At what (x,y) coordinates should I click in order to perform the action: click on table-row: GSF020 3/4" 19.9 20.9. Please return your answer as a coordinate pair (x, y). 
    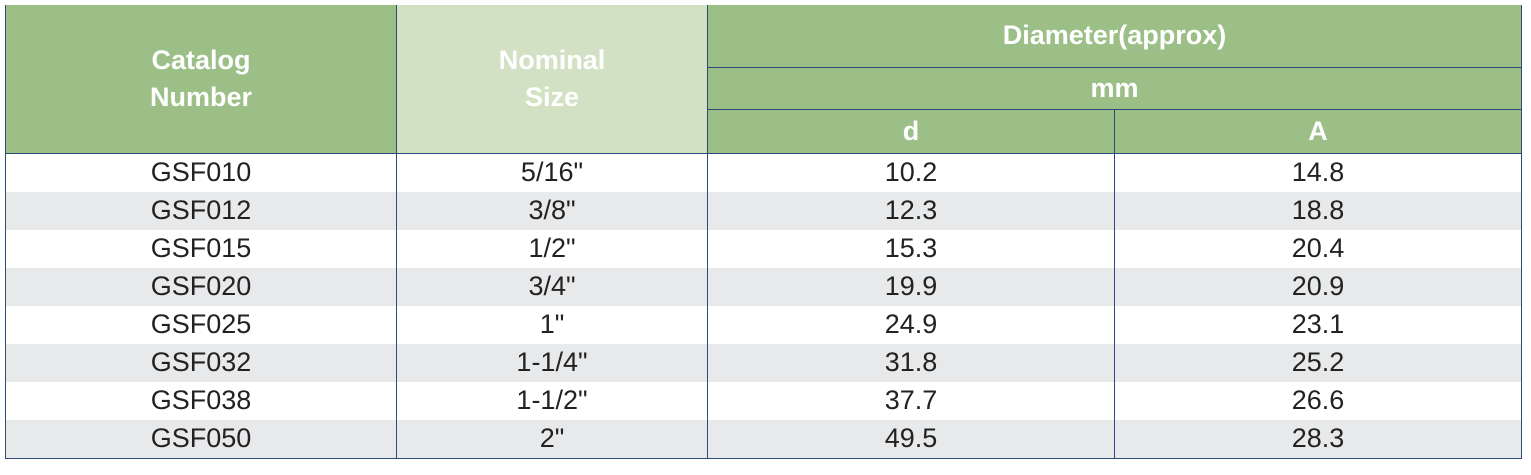
    Looking at the image, I should click on (763, 286).